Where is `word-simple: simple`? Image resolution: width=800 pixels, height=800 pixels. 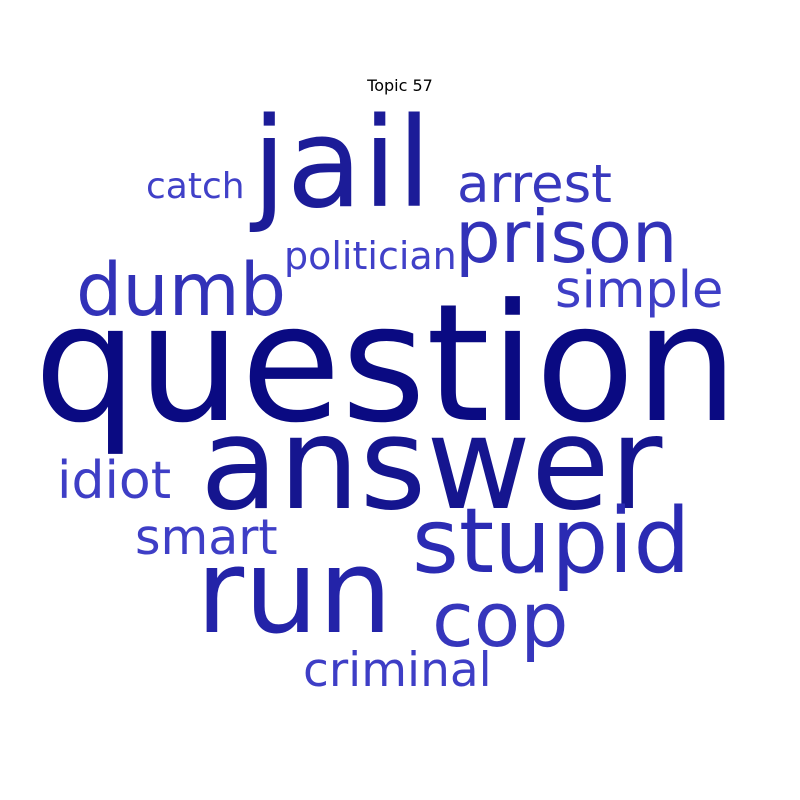
word-simple: simple is located at coordinates (639, 290).